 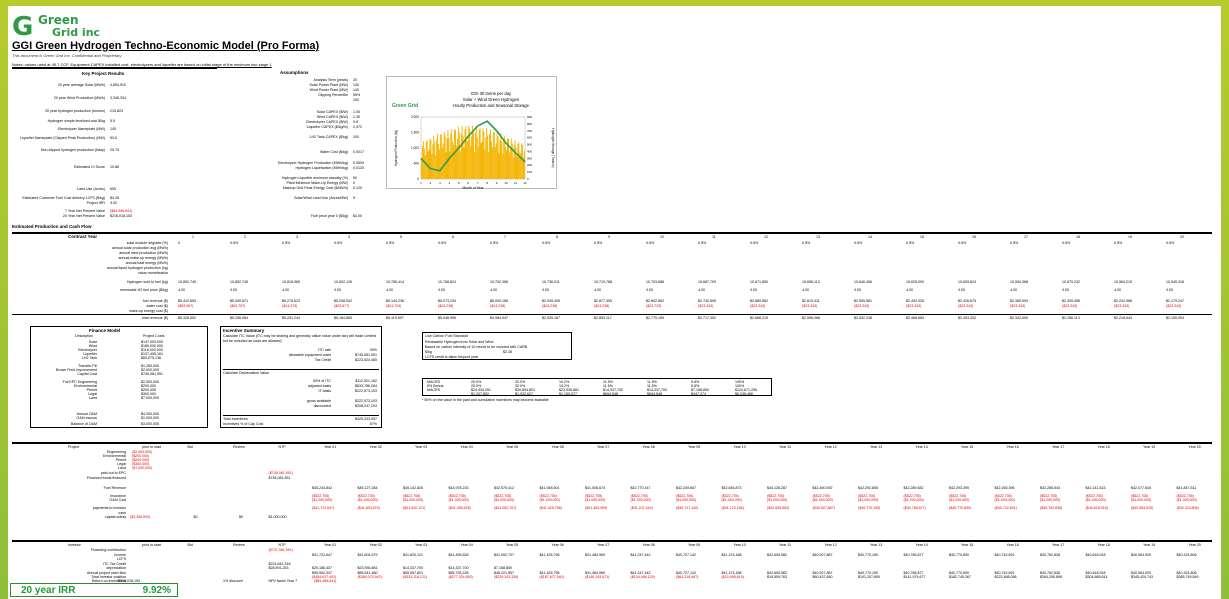 I want to click on investor-annual-cf: $55,957,821, so click(x=413, y=573).